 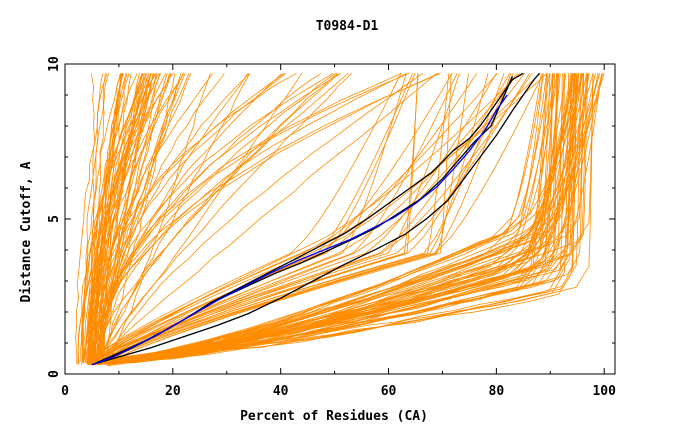 What do you see at coordinates (65, 391) in the screenshot?
I see `x-tick-label: 0` at bounding box center [65, 391].